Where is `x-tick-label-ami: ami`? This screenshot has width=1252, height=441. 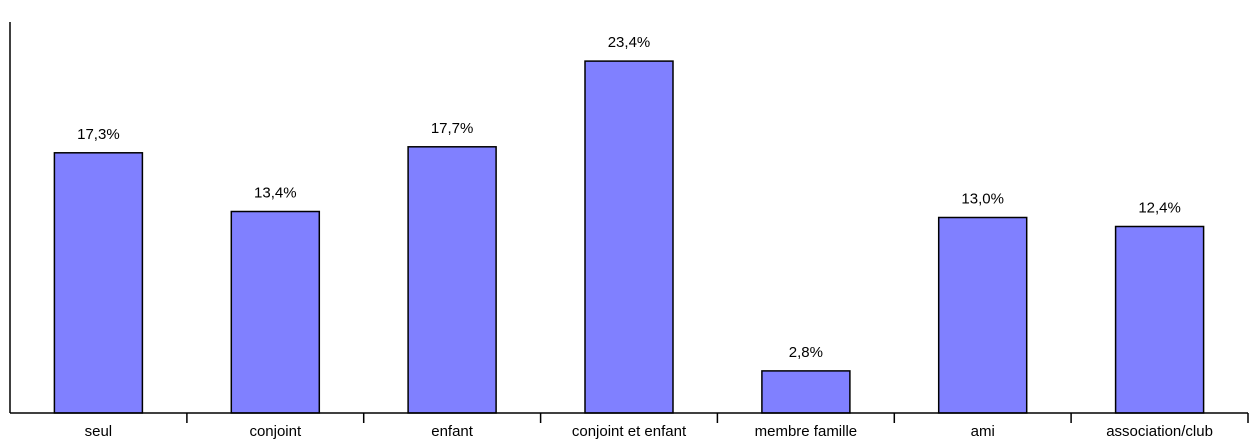
x-tick-label-ami: ami is located at coordinates (983, 431).